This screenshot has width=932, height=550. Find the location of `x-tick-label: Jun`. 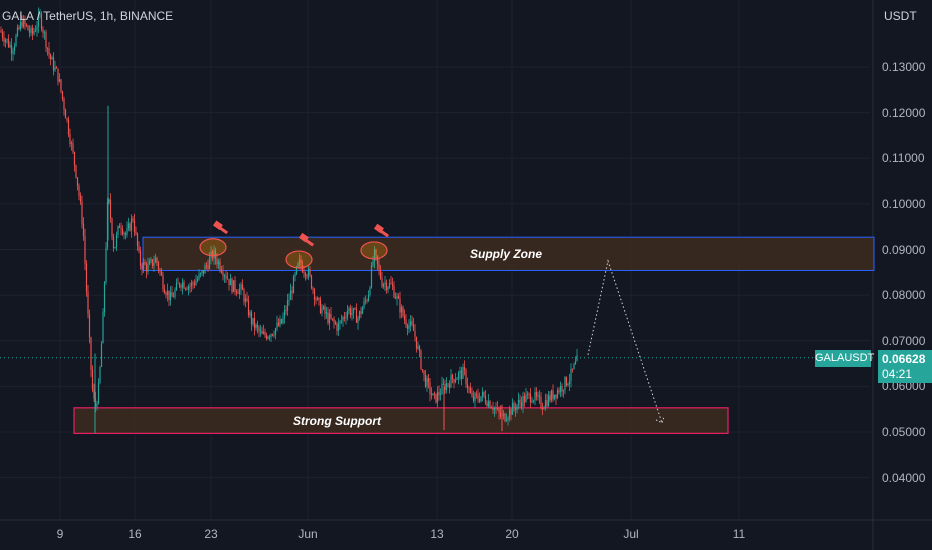

x-tick-label: Jun is located at coordinates (308, 534).